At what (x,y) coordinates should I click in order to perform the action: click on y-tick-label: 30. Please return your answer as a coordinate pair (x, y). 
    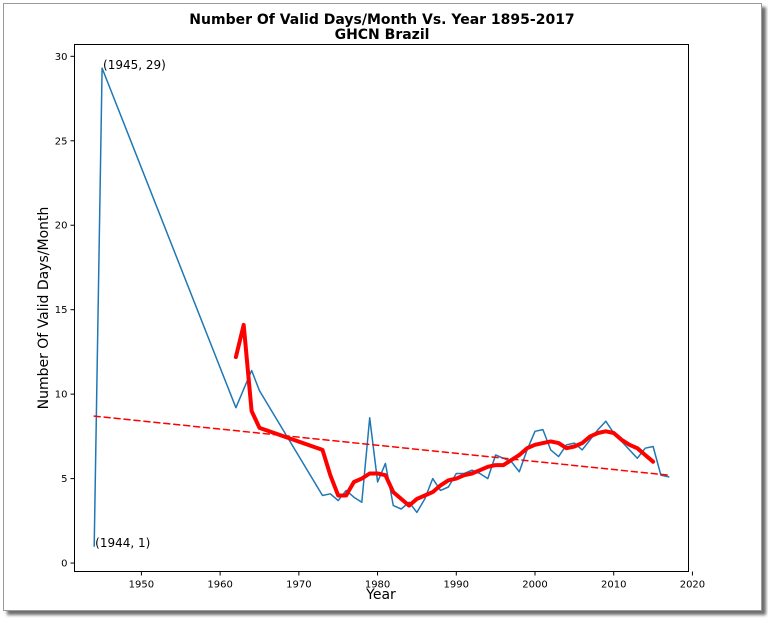
    Looking at the image, I should click on (61, 57).